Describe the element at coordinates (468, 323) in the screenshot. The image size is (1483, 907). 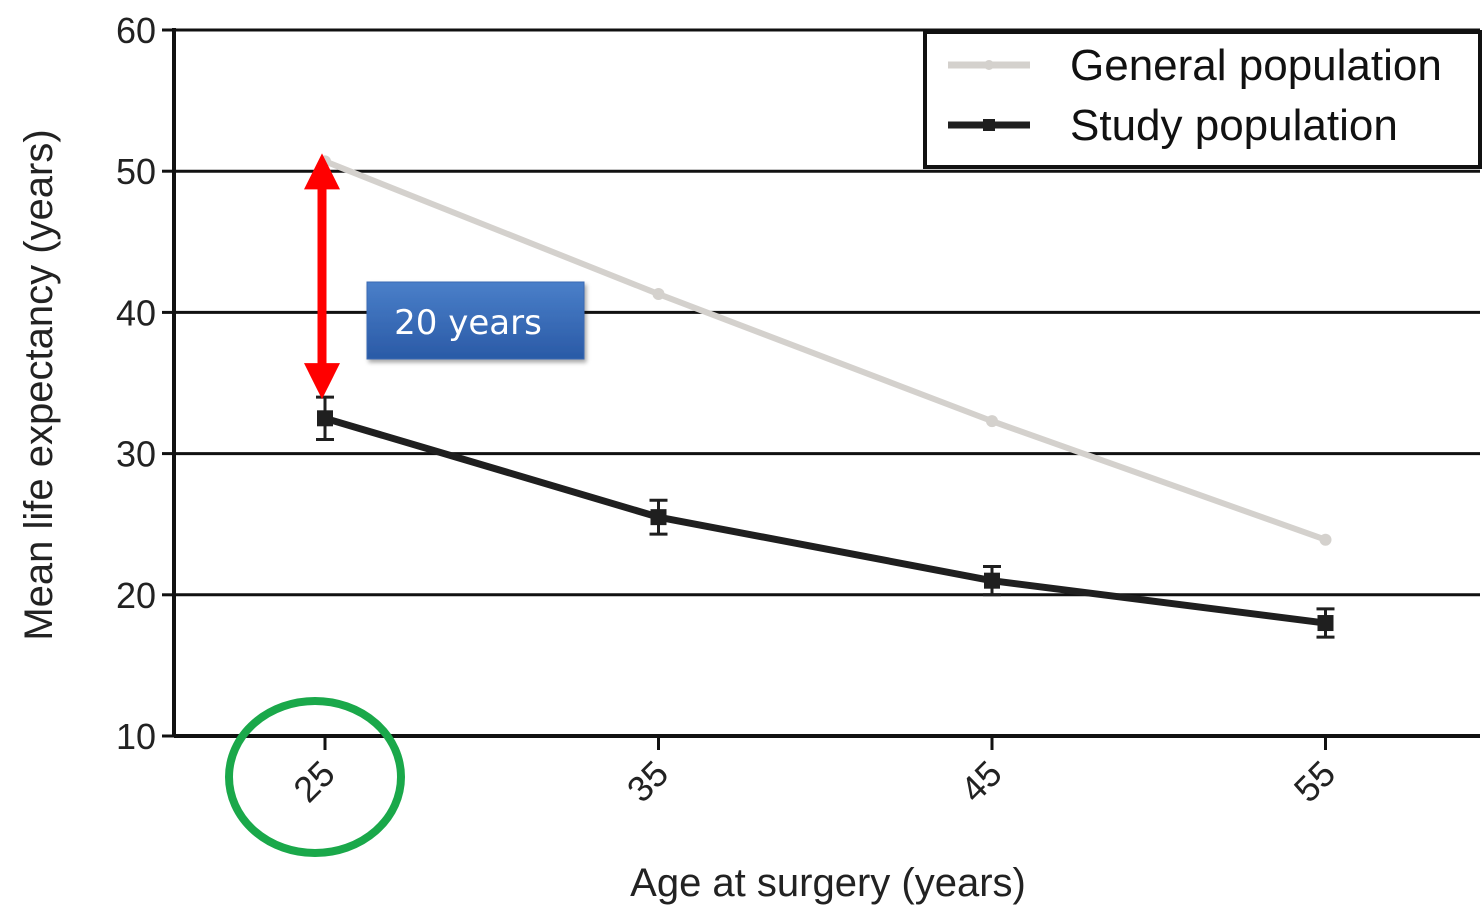
I see `gap-callout-label: 20 years` at that location.